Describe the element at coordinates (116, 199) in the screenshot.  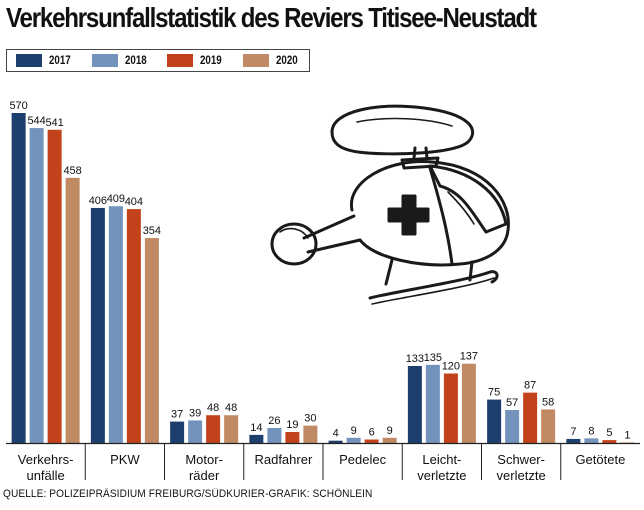
I see `data-label: 409` at that location.